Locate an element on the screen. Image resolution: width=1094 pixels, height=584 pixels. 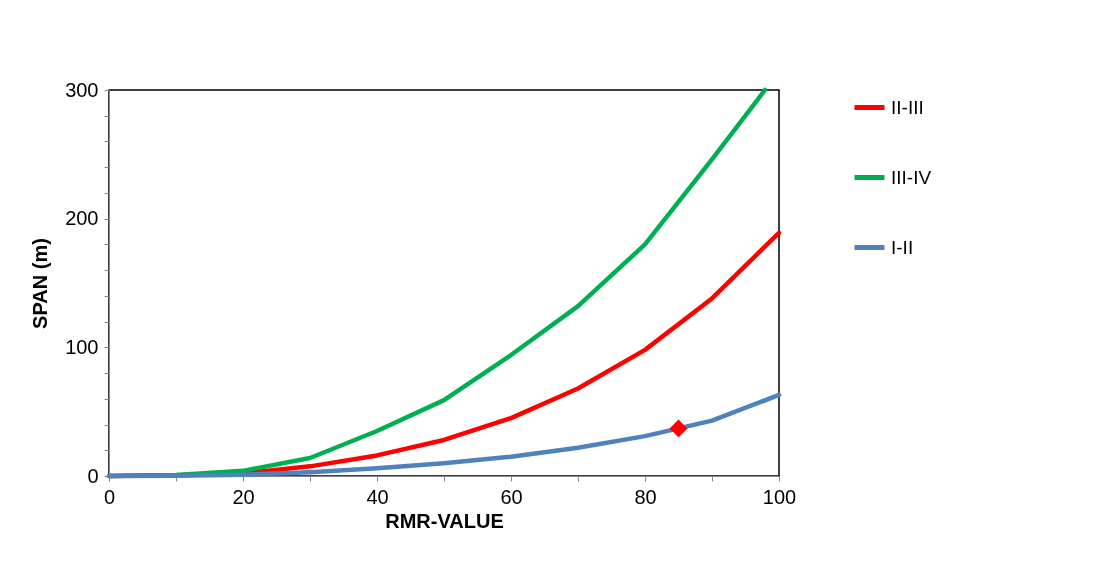
x-tick-label: 20 is located at coordinates (243, 496).